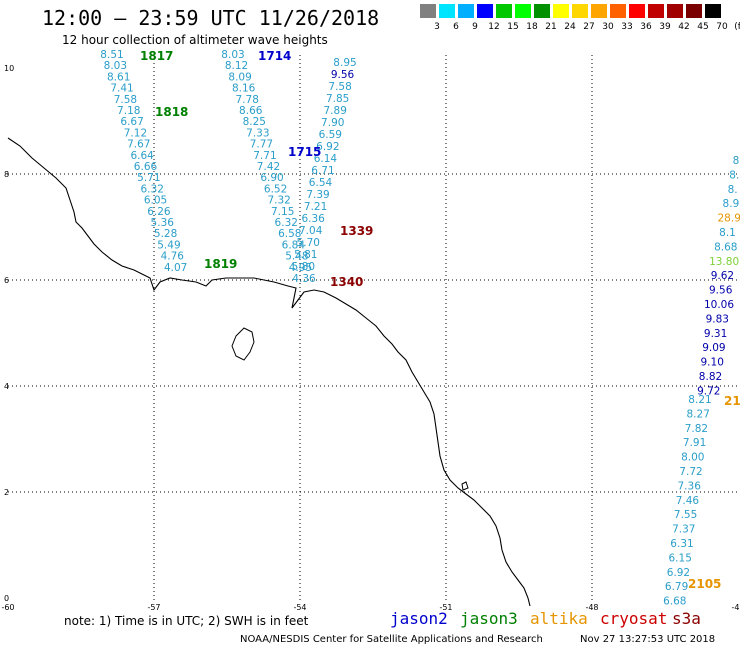  What do you see at coordinates (532, 27) in the screenshot?
I see `scale-label: 18` at bounding box center [532, 27].